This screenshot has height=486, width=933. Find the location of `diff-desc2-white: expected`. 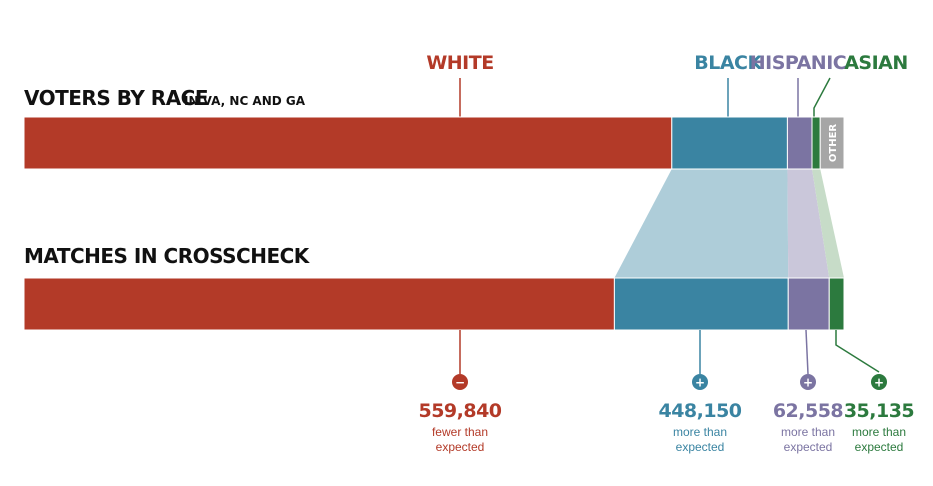

diff-desc2-white: expected is located at coordinates (460, 447).